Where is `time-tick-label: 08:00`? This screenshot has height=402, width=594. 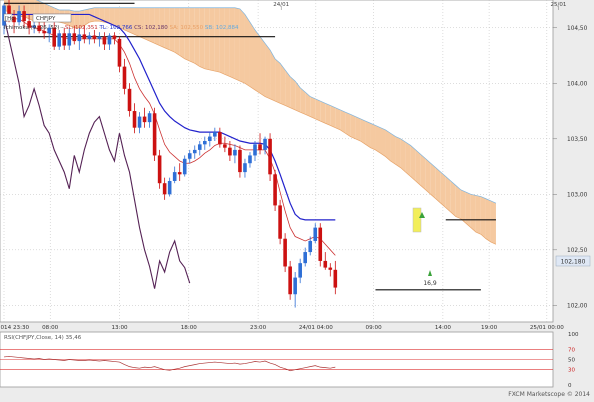 time-tick-label: 08:00 is located at coordinates (50, 328).